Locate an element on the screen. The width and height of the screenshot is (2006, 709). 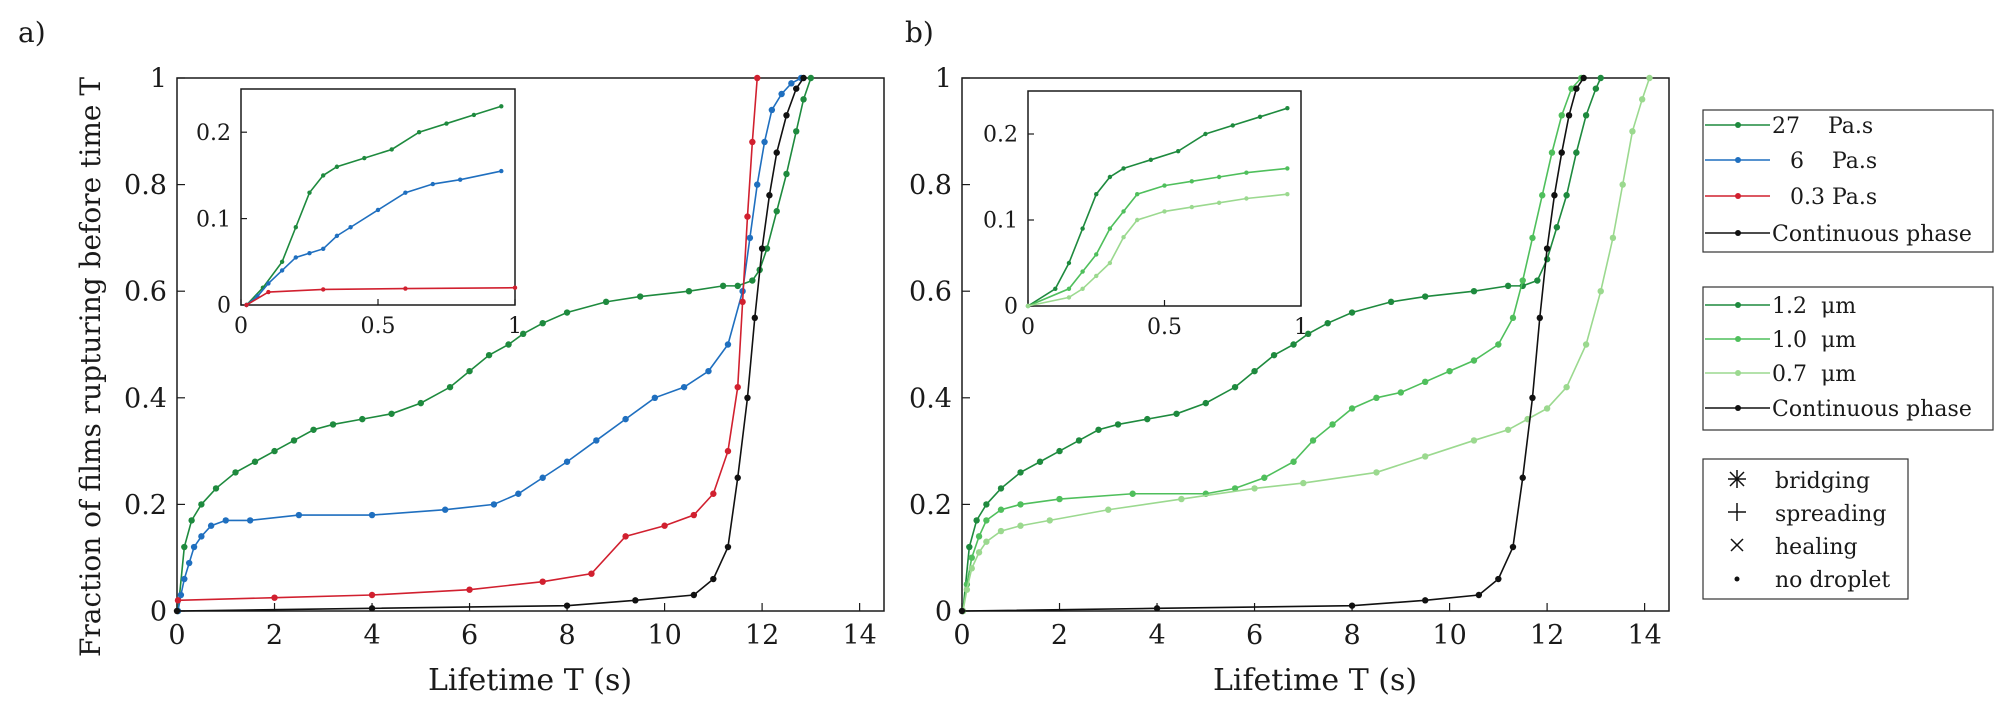
legend-label-continuous-a: Continuous phase is located at coordinates (1872, 234).